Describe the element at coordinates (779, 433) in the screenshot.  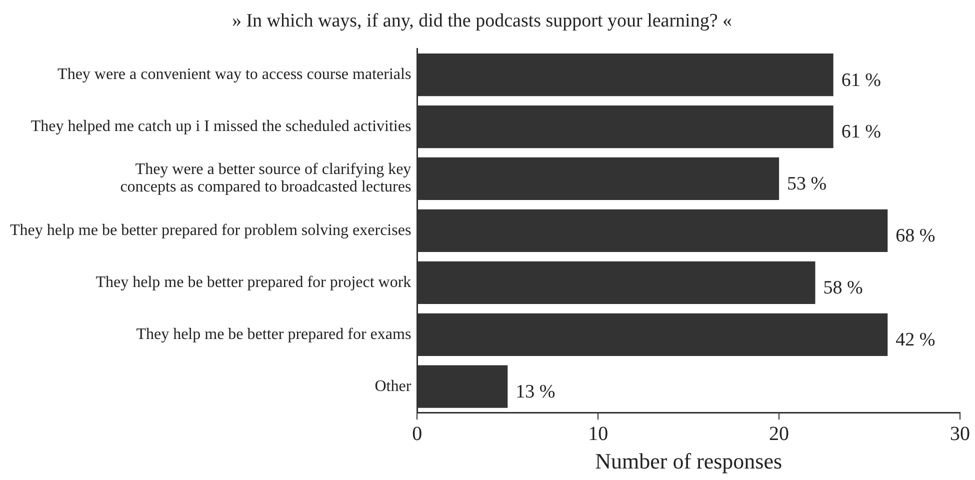
I see `x-tick-label: 20` at that location.